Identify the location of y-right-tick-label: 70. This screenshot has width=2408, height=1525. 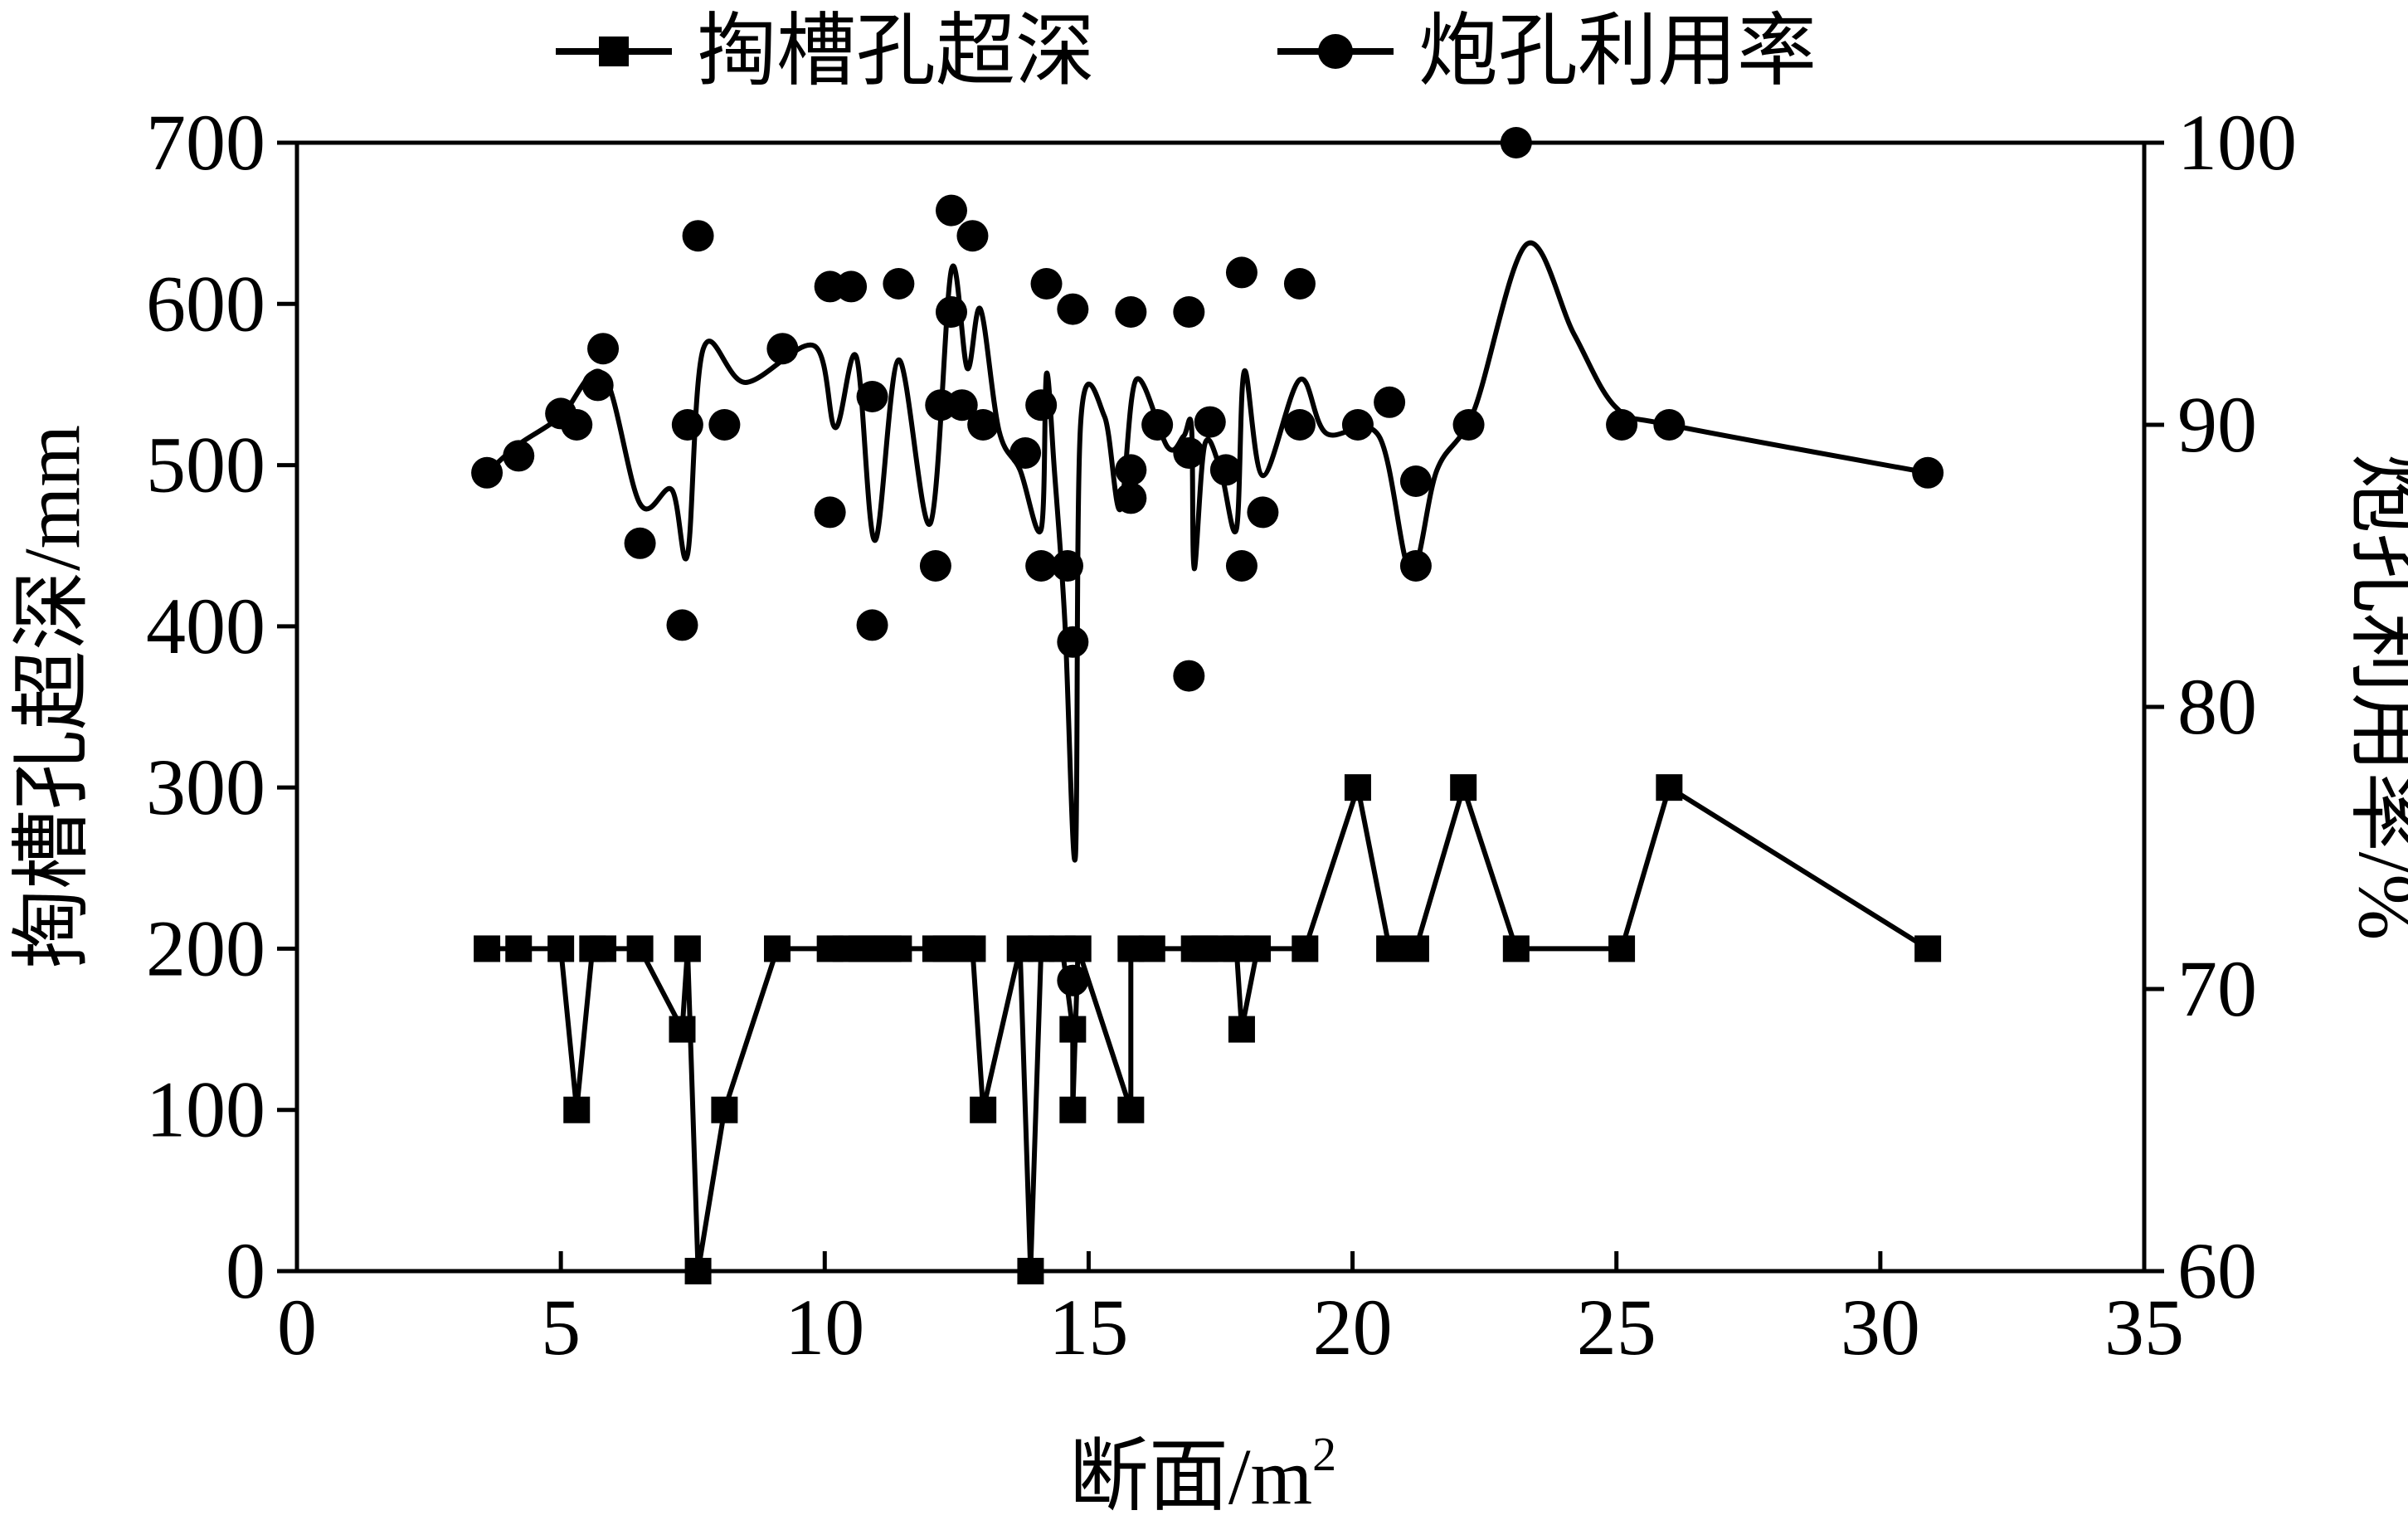
(2217, 988).